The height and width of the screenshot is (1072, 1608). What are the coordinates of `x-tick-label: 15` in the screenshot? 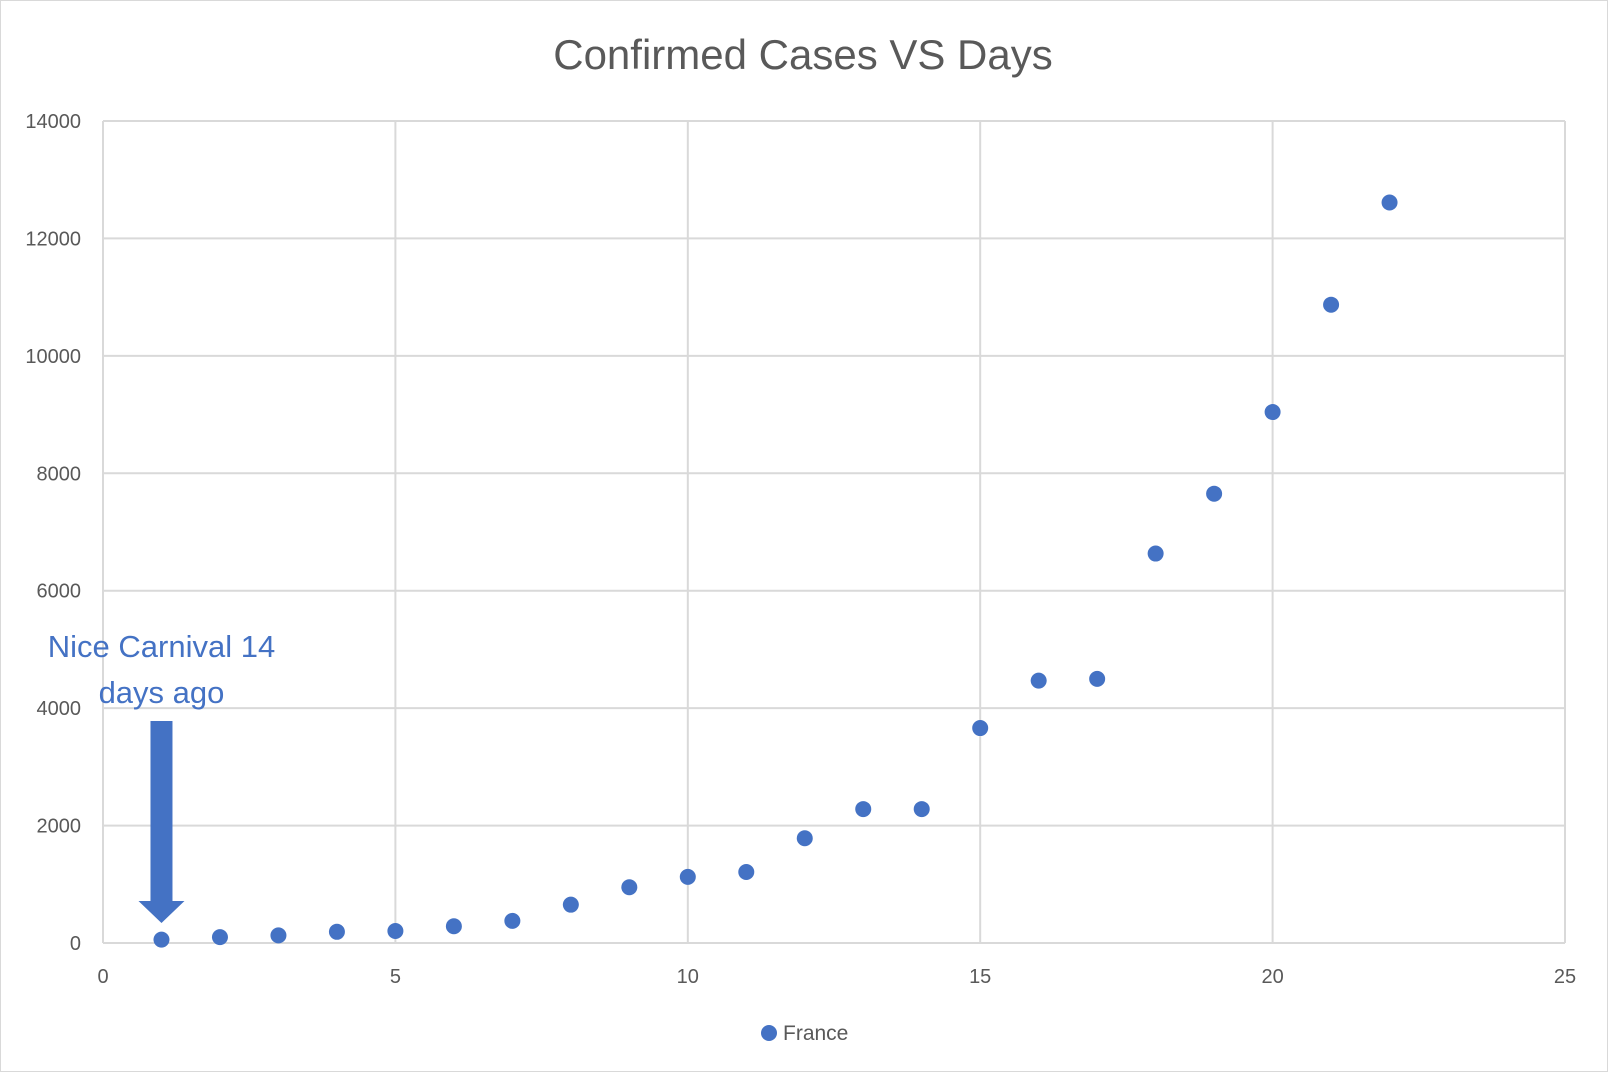 It's located at (980, 977).